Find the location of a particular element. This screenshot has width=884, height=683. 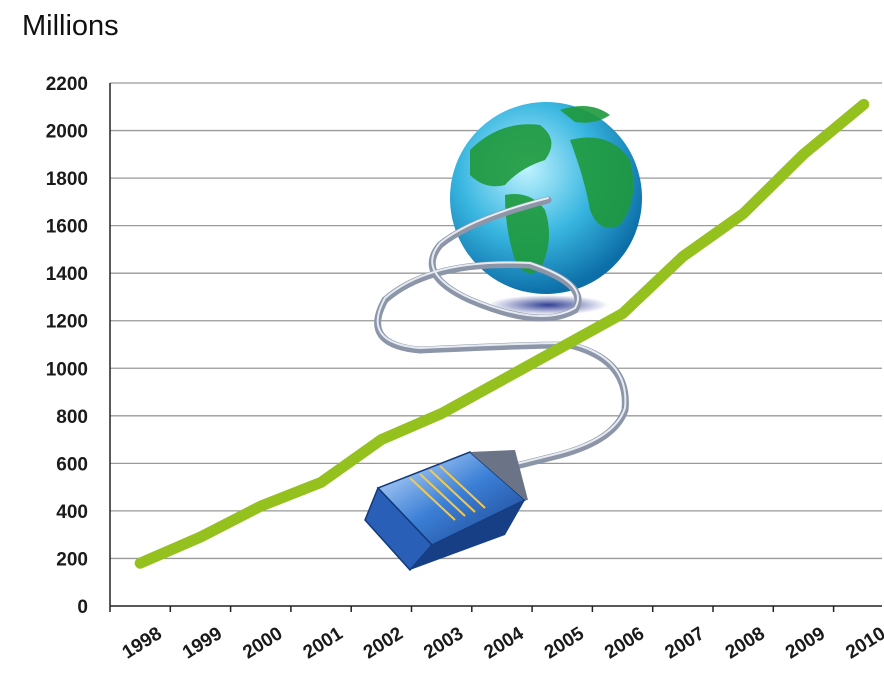

x-tick-label: 2010 is located at coordinates (863, 643).